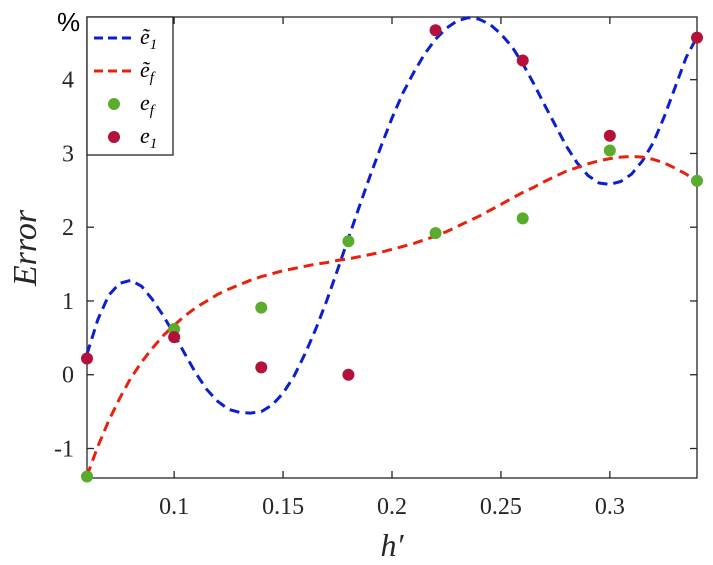 This screenshot has height=565, width=713. What do you see at coordinates (283, 507) in the screenshot?
I see `x-tick-label: 0.15` at bounding box center [283, 507].